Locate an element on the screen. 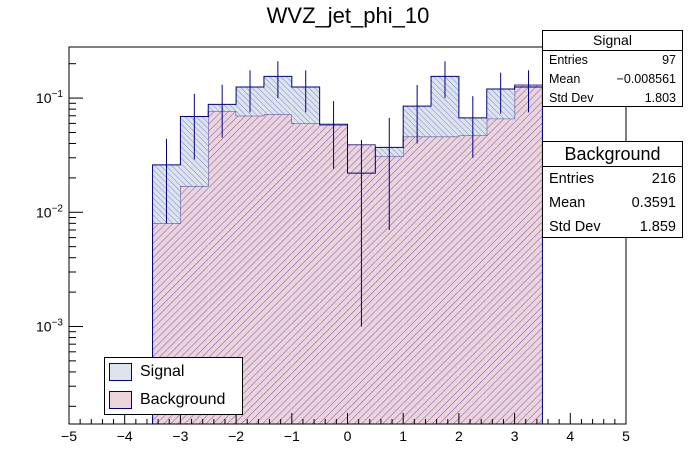 This screenshot has height=472, width=696. x-tick-label: −3 is located at coordinates (180, 436).